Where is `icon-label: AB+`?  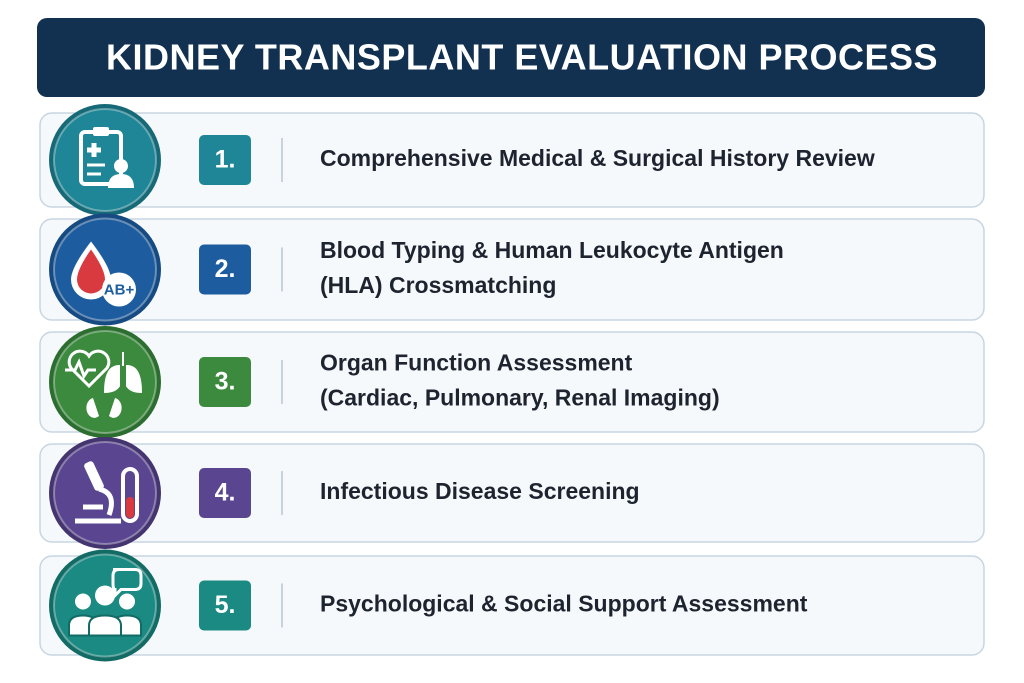
icon-label: AB+ is located at coordinates (119, 289).